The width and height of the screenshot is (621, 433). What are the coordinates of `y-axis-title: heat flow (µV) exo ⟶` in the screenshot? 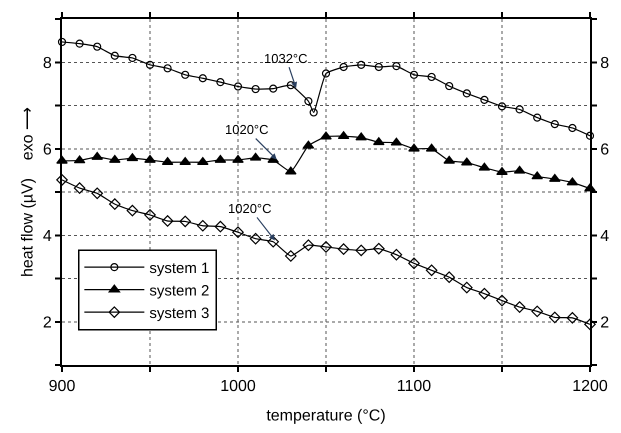 It's located at (27, 192).